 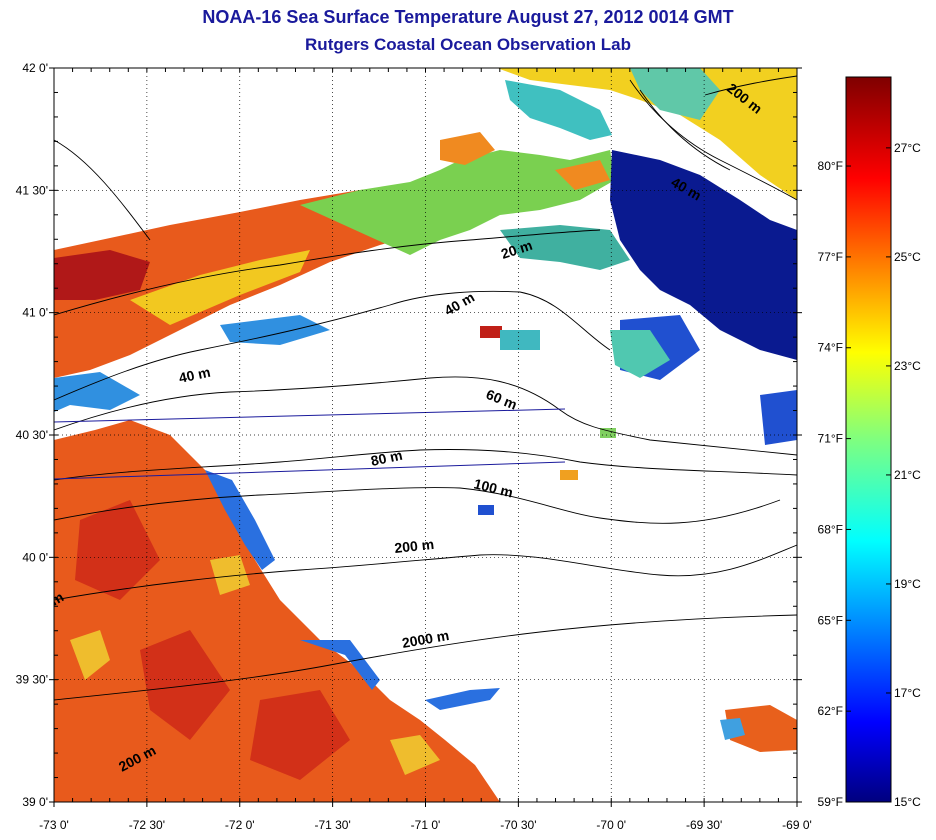 I want to click on sst-cool-north-edge, so click(x=192, y=363).